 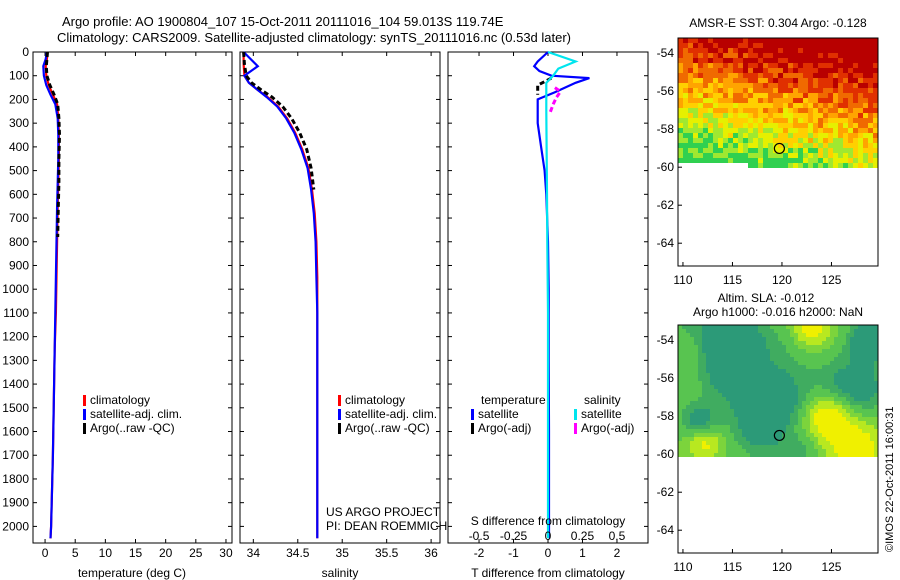 I want to click on legend-entry: satellite-adj. clim., so click(x=391, y=414).